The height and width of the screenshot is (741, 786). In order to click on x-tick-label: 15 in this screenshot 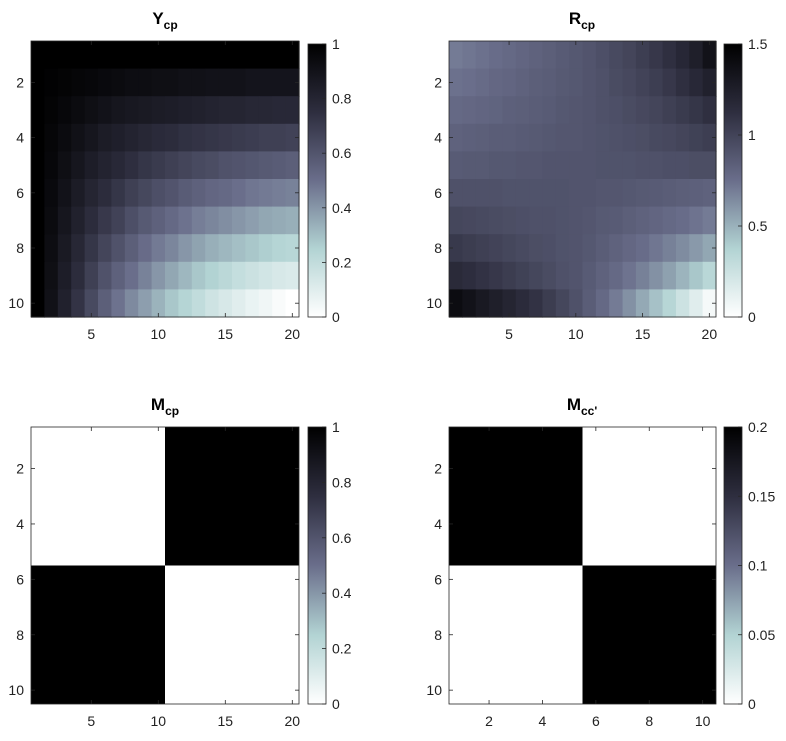, I will do `click(643, 334)`.